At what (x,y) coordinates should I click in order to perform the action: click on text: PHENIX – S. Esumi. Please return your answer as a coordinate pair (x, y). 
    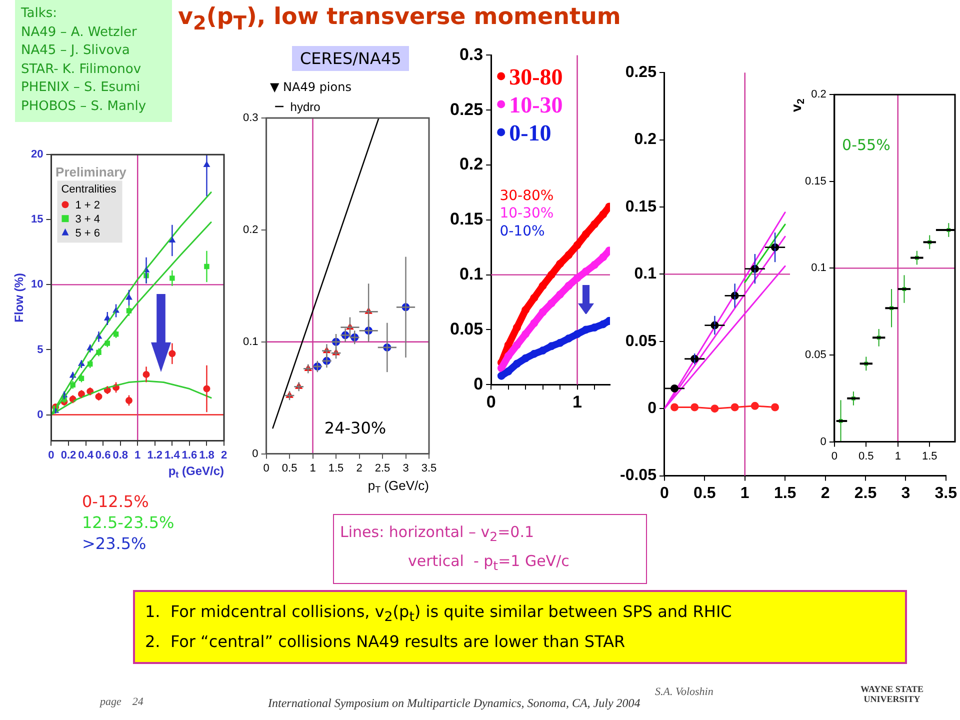
    Looking at the image, I should click on (81, 88).